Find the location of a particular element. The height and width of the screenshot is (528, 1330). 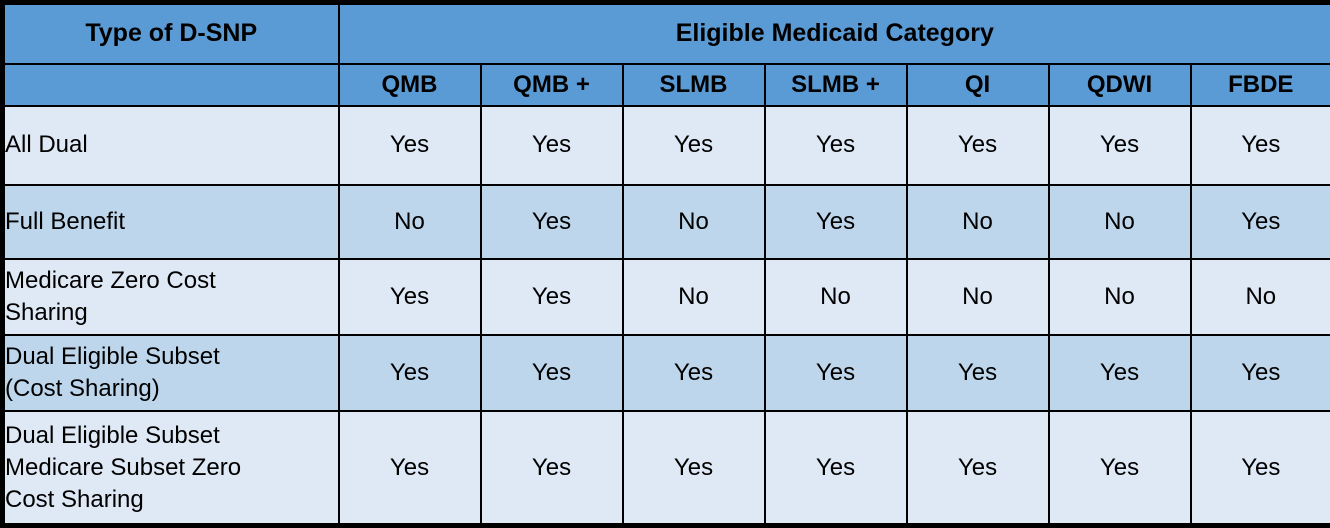

column-header-slmb: SLMB is located at coordinates (693, 85).